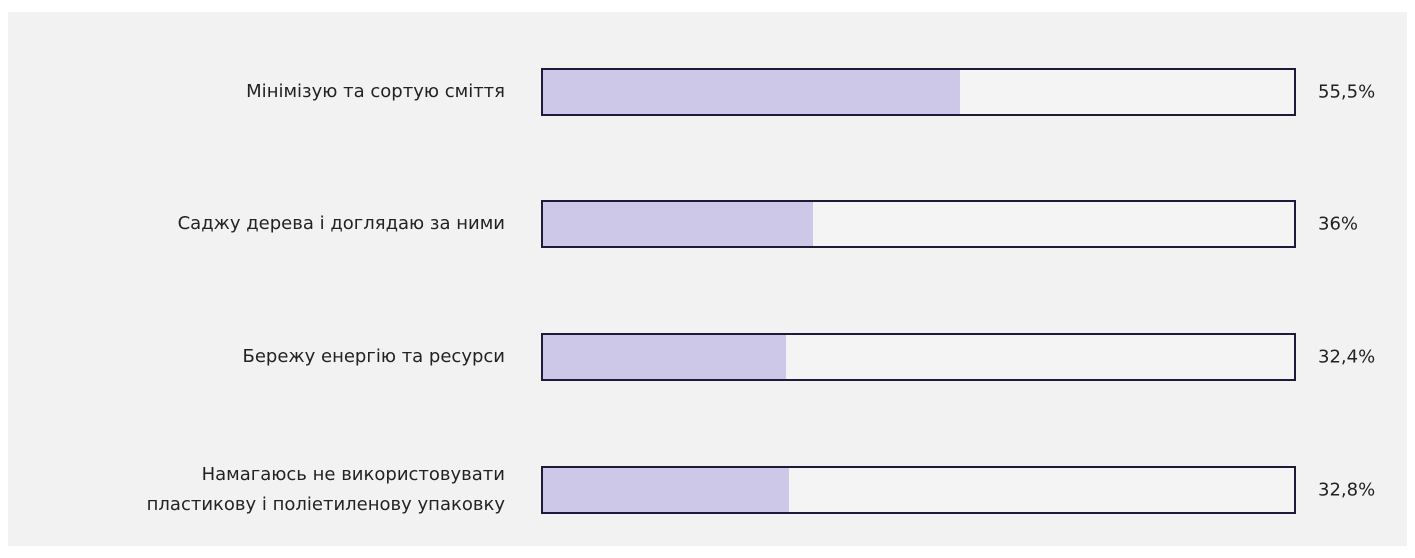 This screenshot has height=558, width=1415. What do you see at coordinates (374, 356) in the screenshot?
I see `category-label: Бережу енергію та ресурси` at bounding box center [374, 356].